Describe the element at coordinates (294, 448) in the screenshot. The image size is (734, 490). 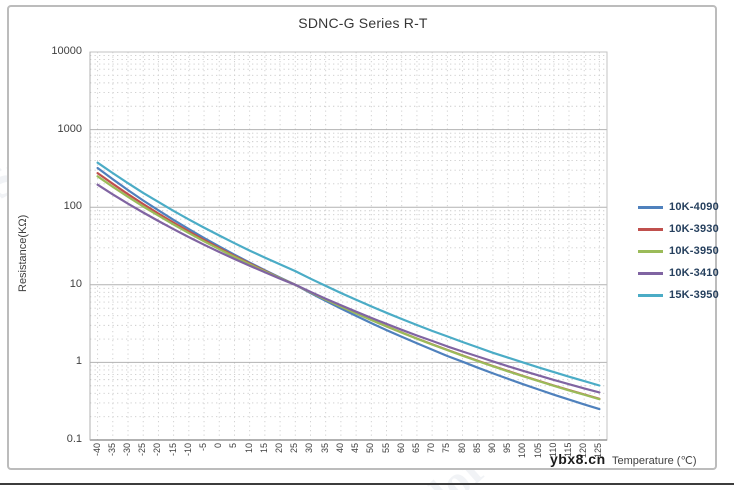
I see `x-tick-label: 25` at that location.